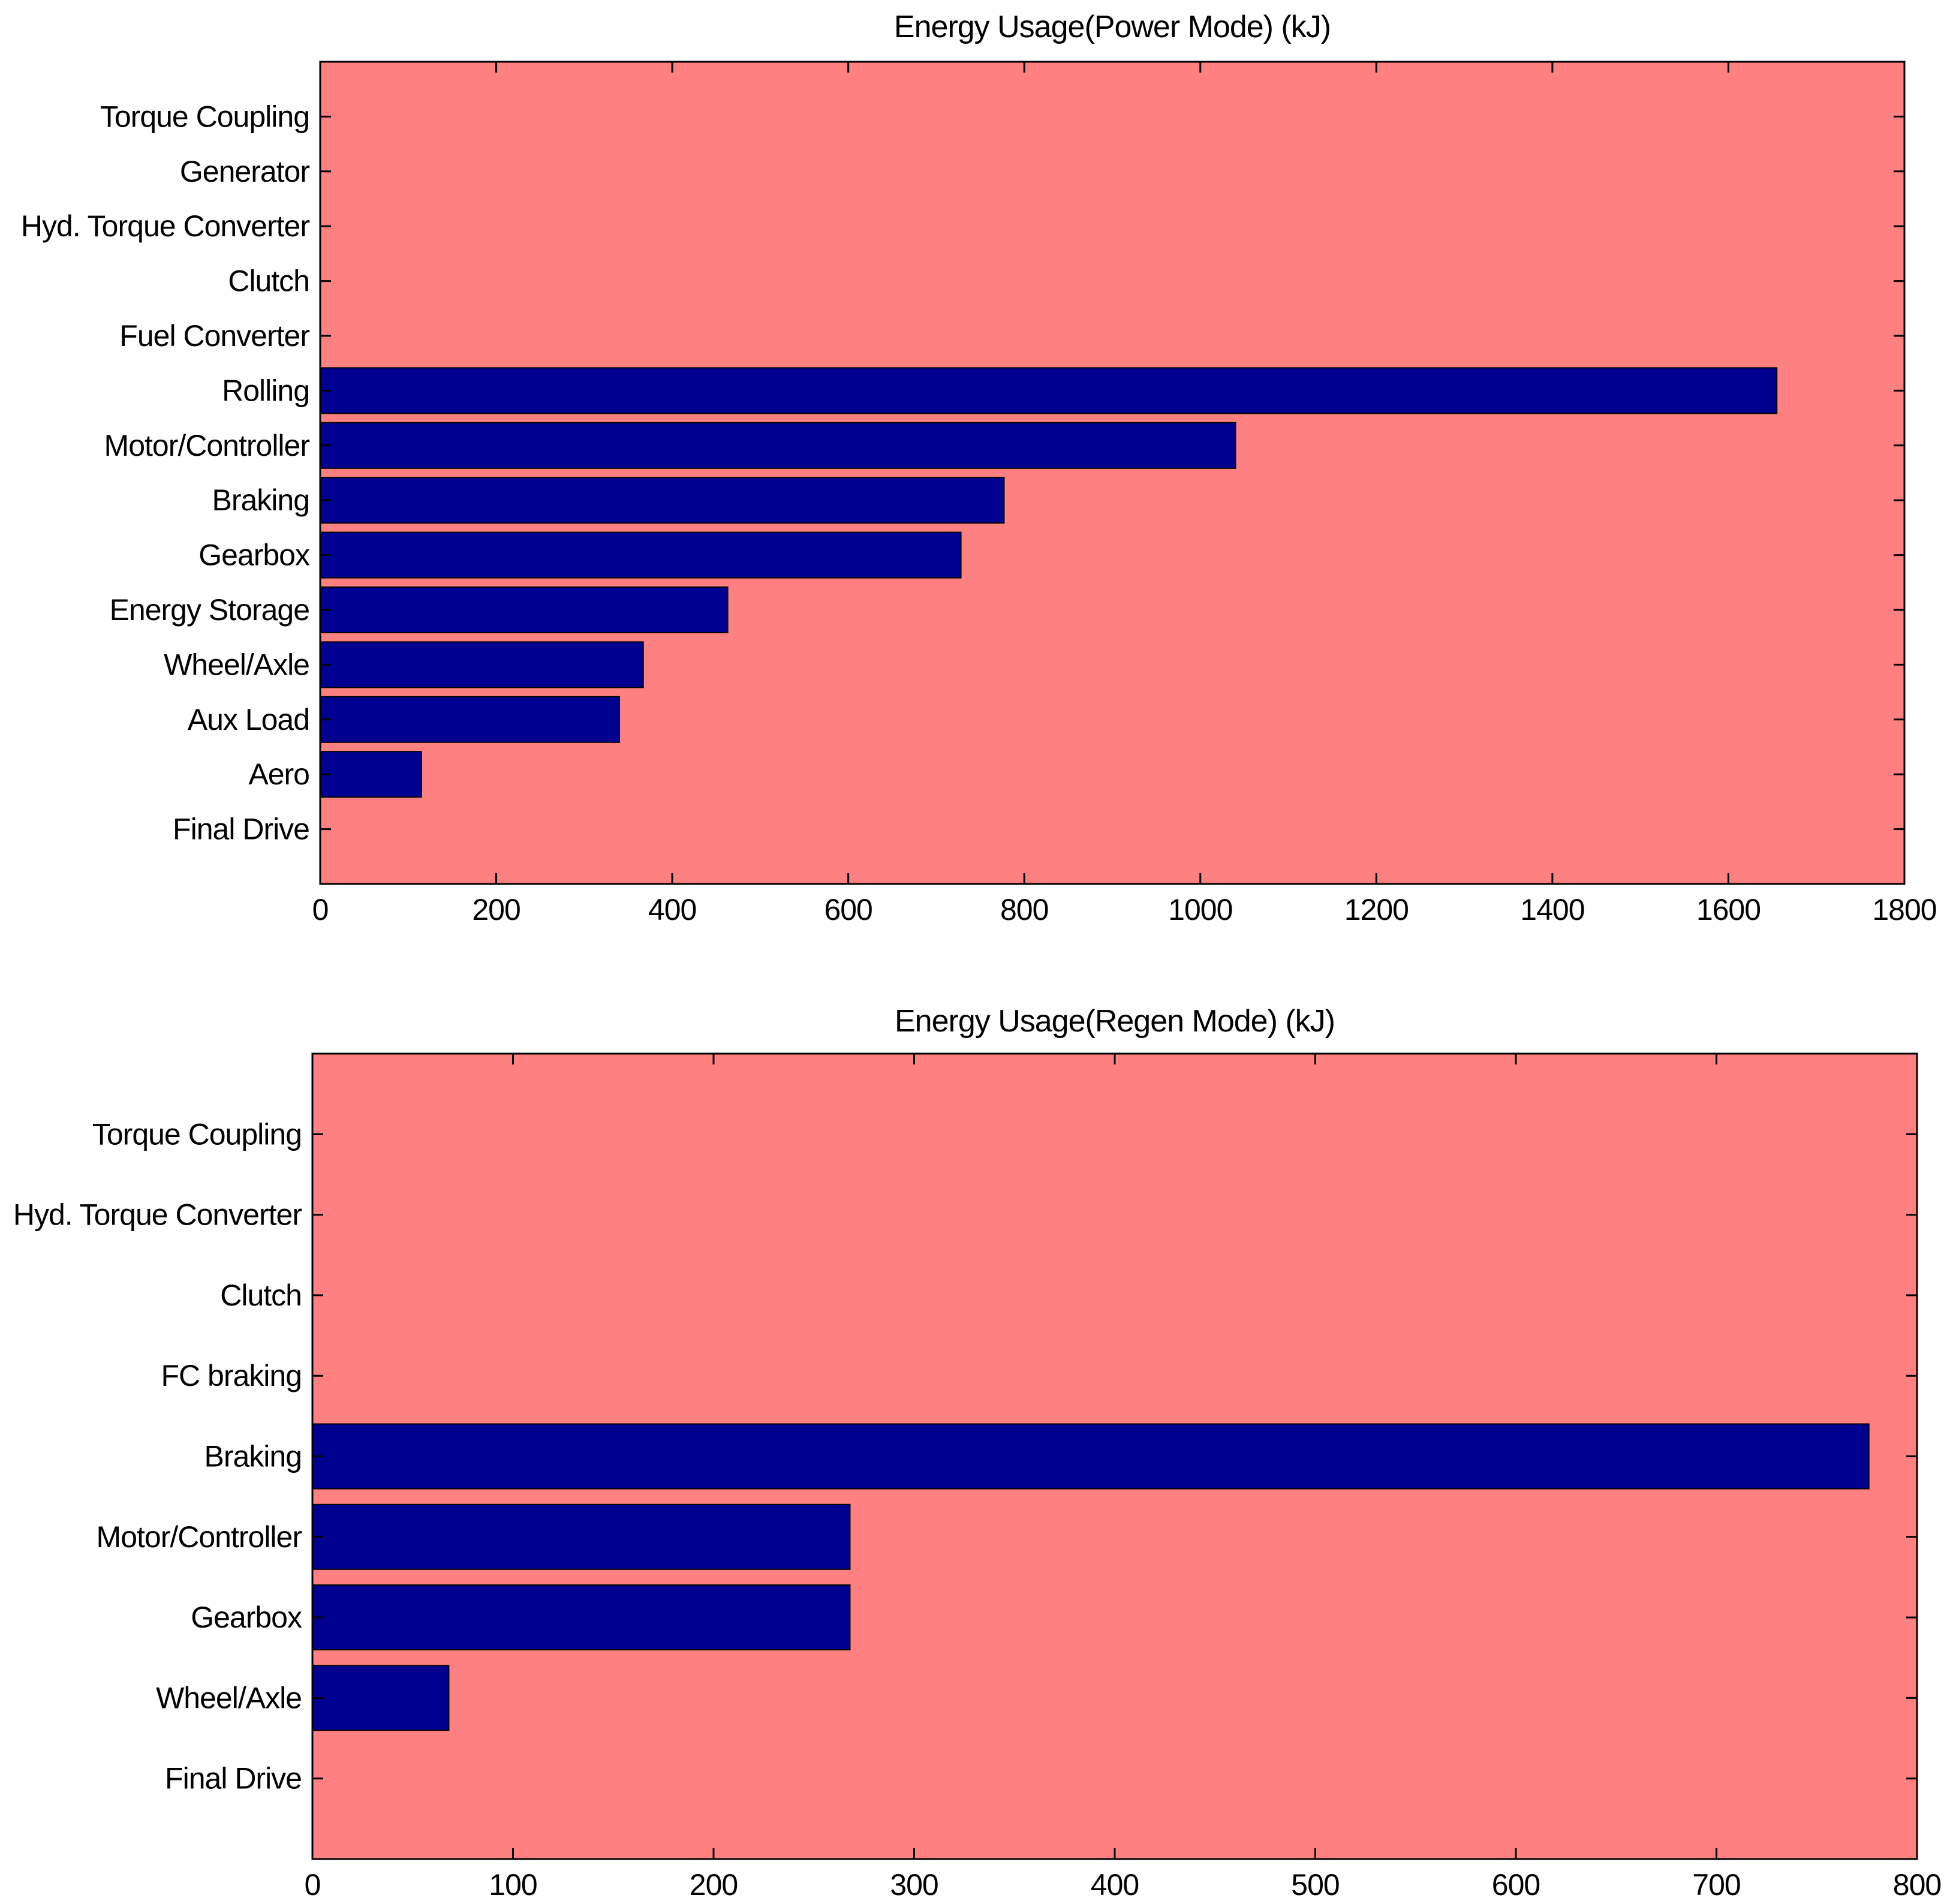 The image size is (1956, 1904). Describe the element at coordinates (1091, 1456) in the screenshot. I see `regen-mode-bar-braking` at that location.